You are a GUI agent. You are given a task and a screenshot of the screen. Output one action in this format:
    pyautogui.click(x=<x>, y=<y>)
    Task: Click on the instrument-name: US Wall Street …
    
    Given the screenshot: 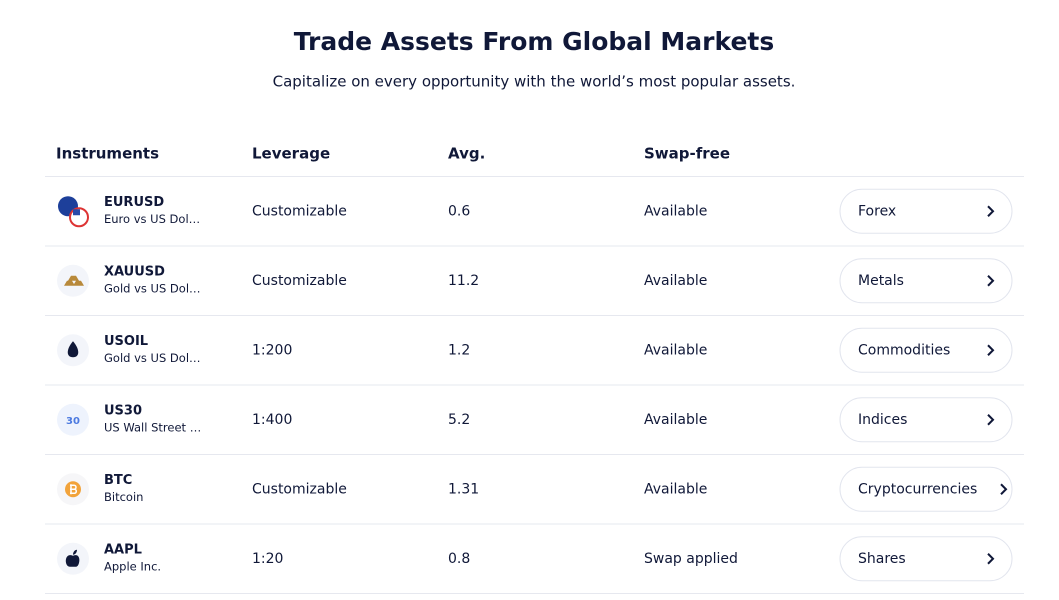 What is the action you would take?
    pyautogui.click(x=152, y=427)
    